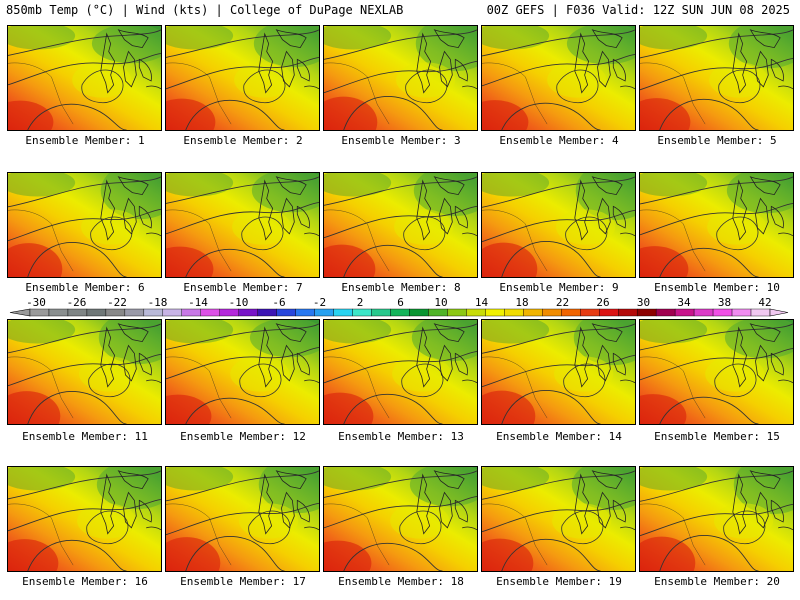 The height and width of the screenshot is (600, 800). Describe the element at coordinates (717, 287) in the screenshot. I see `ensemble-member-label: Ensemble Member: 10` at that location.